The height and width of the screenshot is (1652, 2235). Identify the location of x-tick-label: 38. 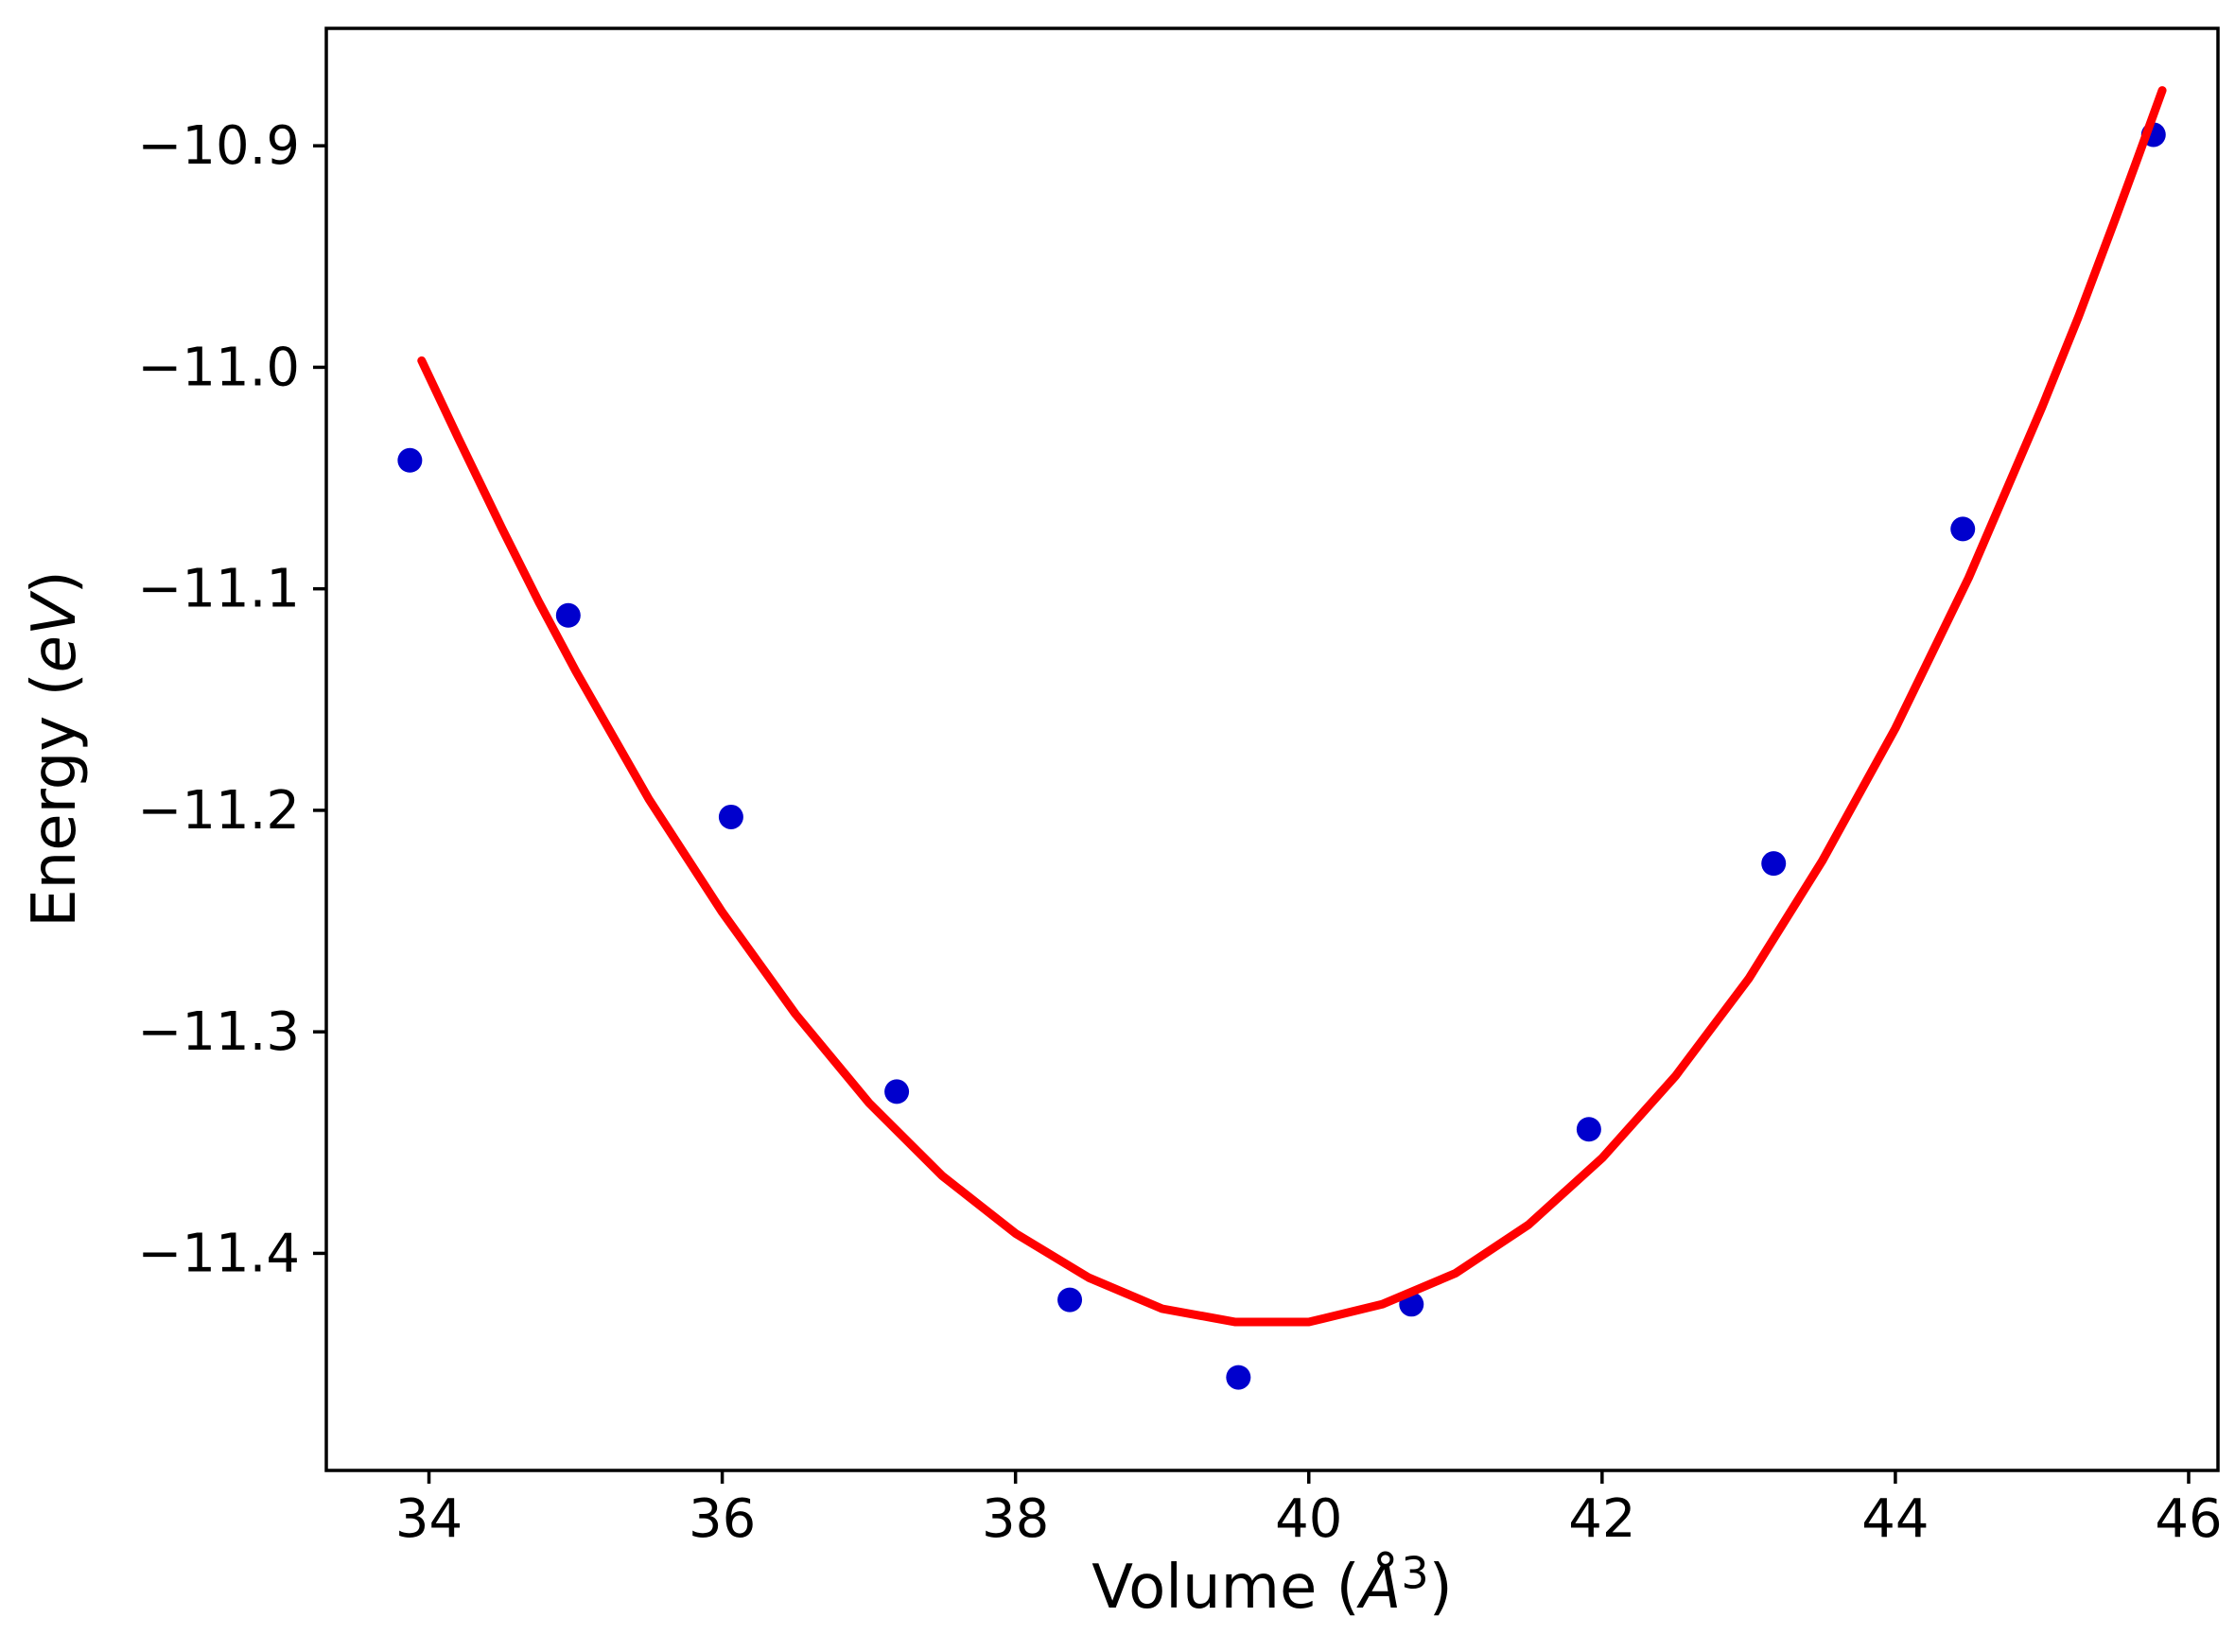
(1015, 1519).